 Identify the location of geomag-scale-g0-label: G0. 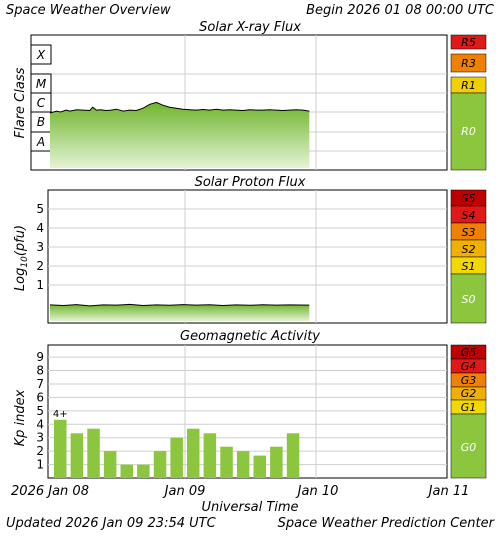
(469, 447).